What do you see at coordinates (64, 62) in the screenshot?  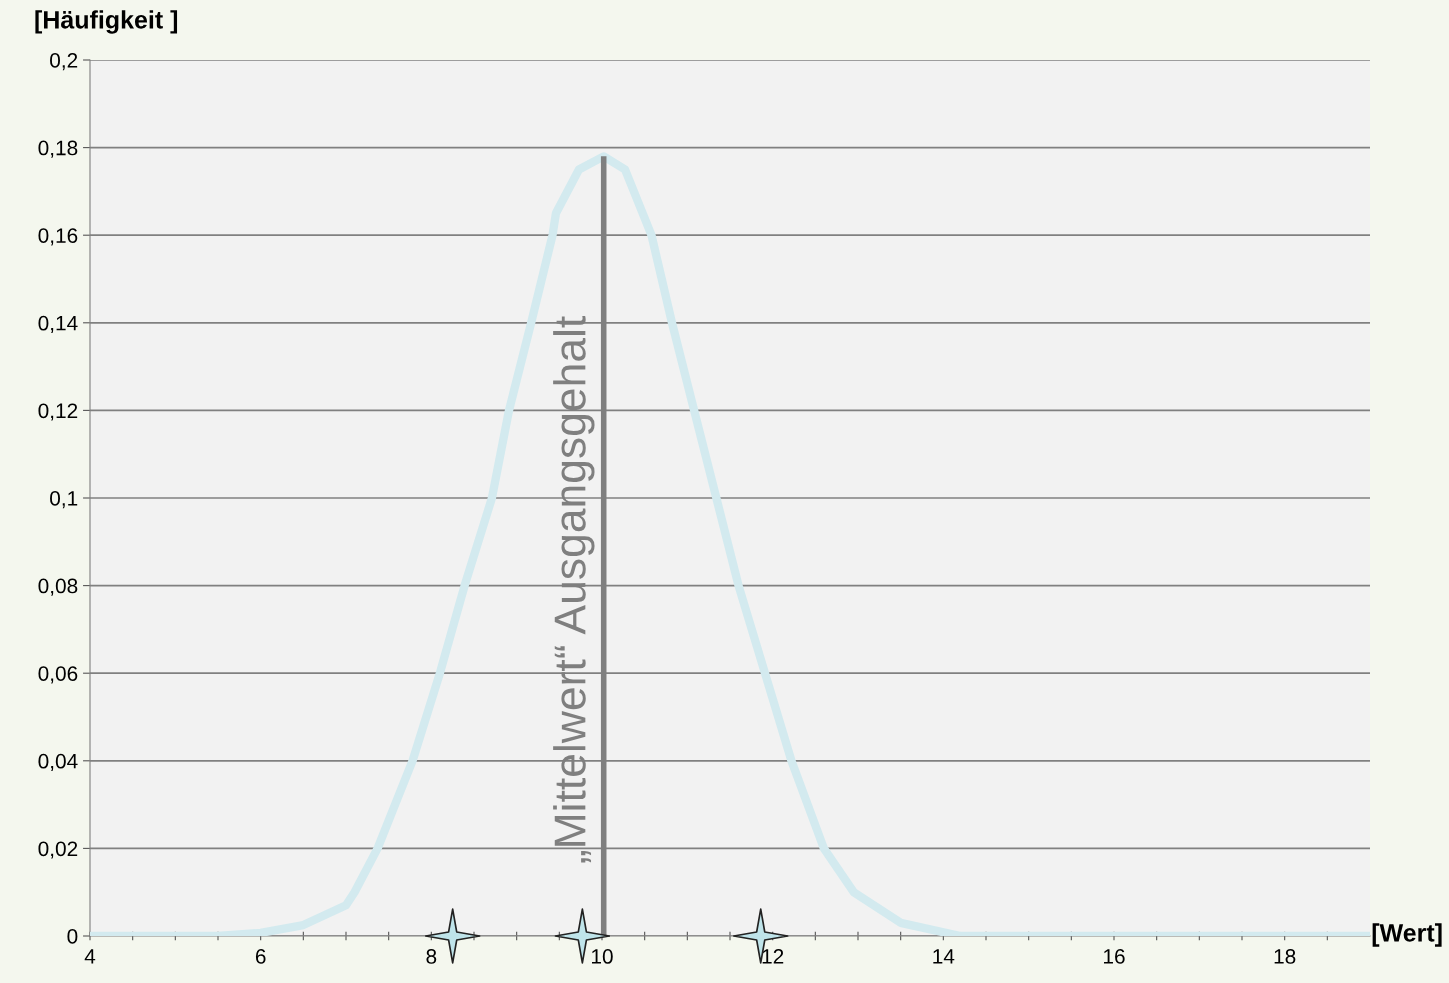 I see `y-tick-label: 0,2` at bounding box center [64, 62].